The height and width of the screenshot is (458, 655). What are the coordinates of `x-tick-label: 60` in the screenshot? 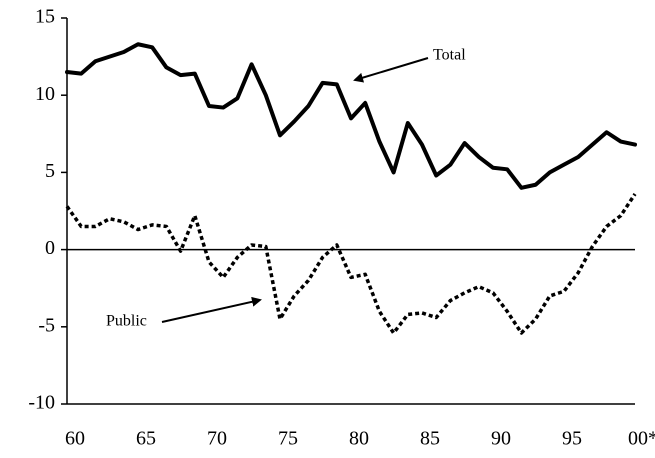 It's located at (75, 439).